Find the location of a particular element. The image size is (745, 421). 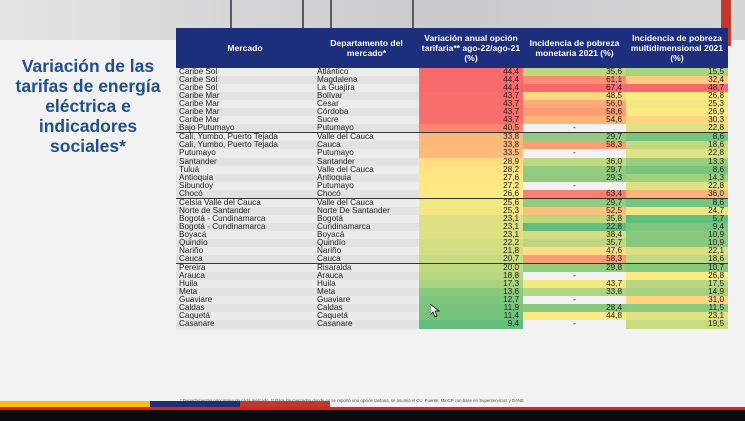

table-row: Caribe Mar Córdoba 43,7 58,6 26,9 is located at coordinates (452, 112).